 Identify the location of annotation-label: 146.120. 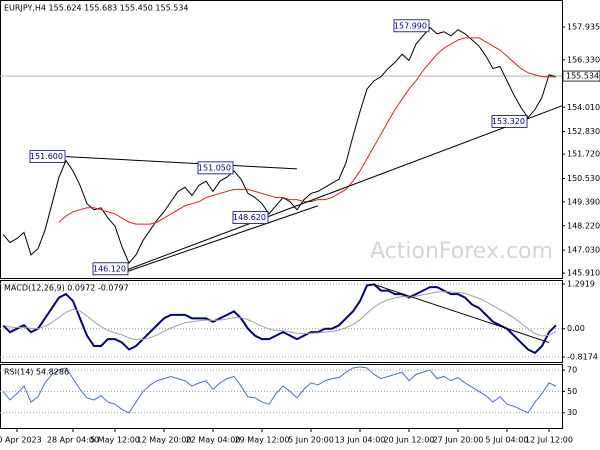
(109, 268).